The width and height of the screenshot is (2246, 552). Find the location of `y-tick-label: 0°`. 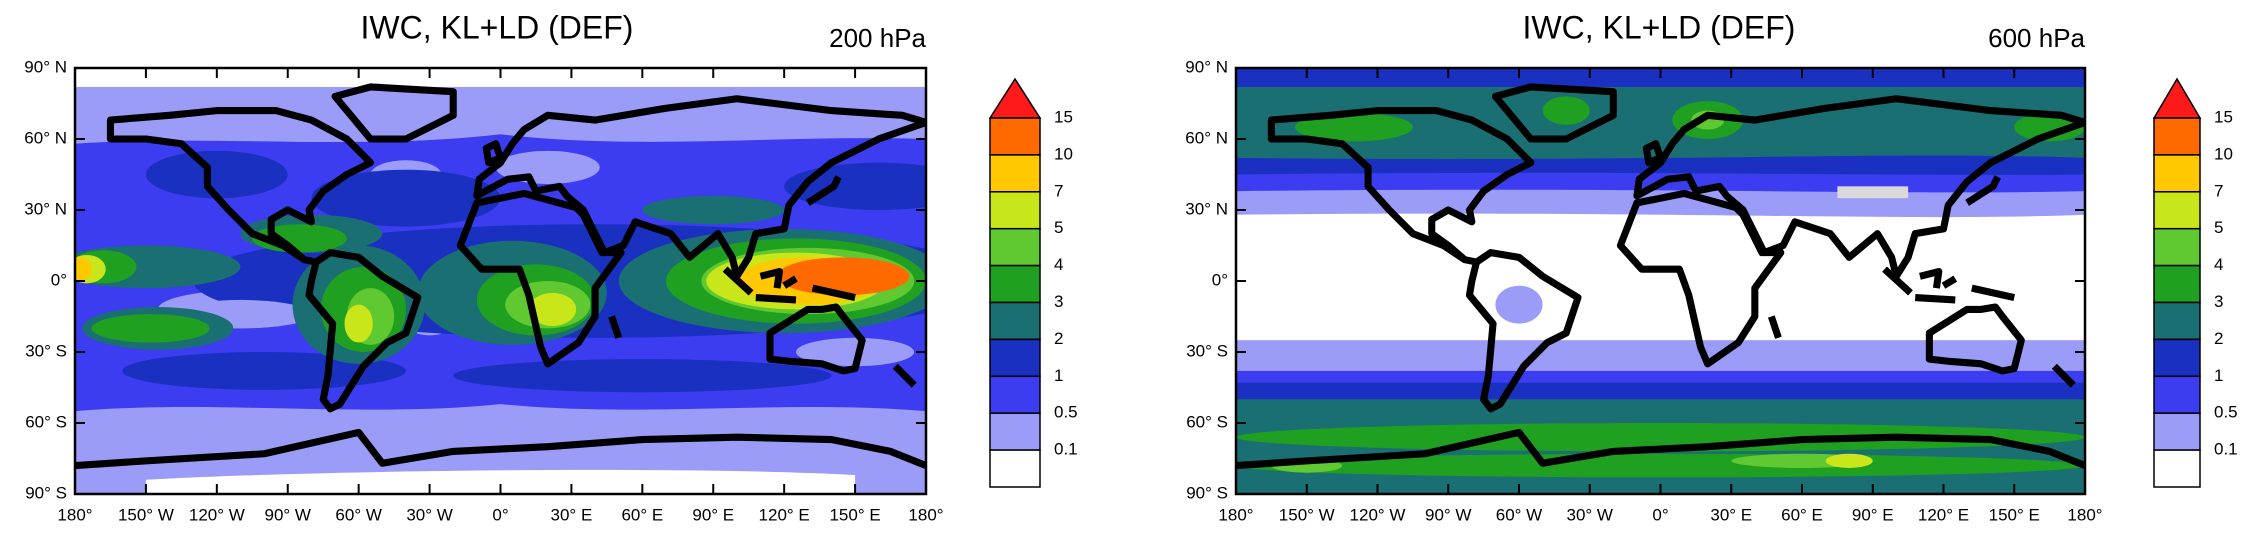

y-tick-label: 0° is located at coordinates (1220, 279).